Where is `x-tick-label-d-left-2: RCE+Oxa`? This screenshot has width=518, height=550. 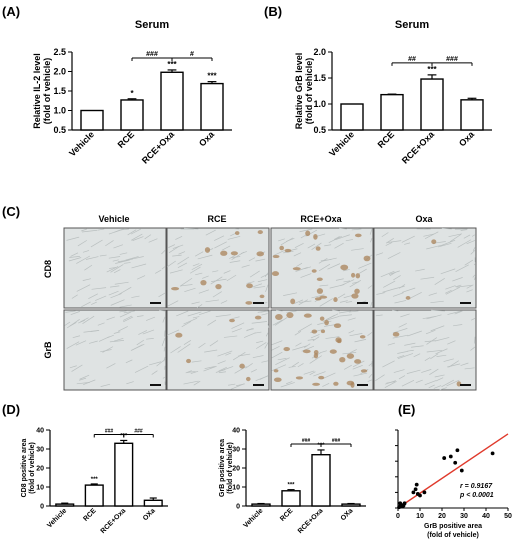
x-tick-label-d-left-2: RCE+Oxa is located at coordinates (114, 521).